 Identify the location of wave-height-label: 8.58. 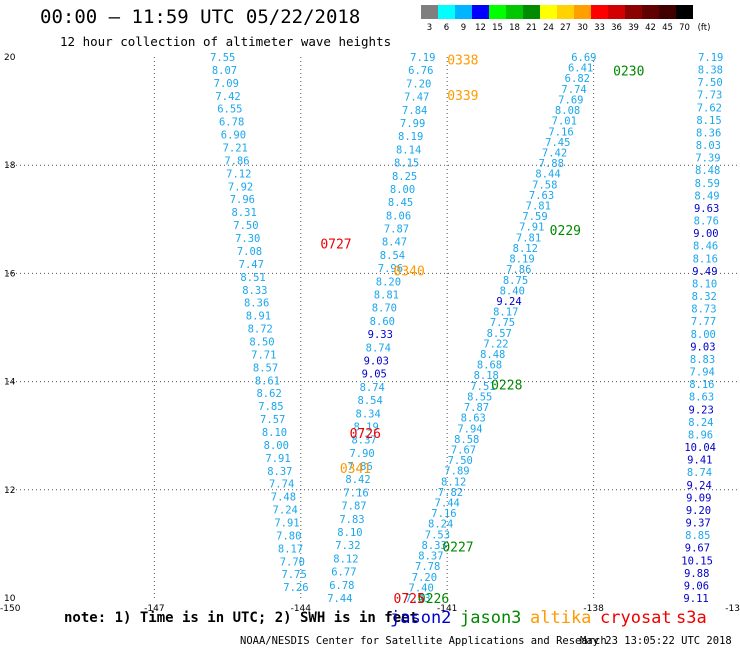
(466, 440).